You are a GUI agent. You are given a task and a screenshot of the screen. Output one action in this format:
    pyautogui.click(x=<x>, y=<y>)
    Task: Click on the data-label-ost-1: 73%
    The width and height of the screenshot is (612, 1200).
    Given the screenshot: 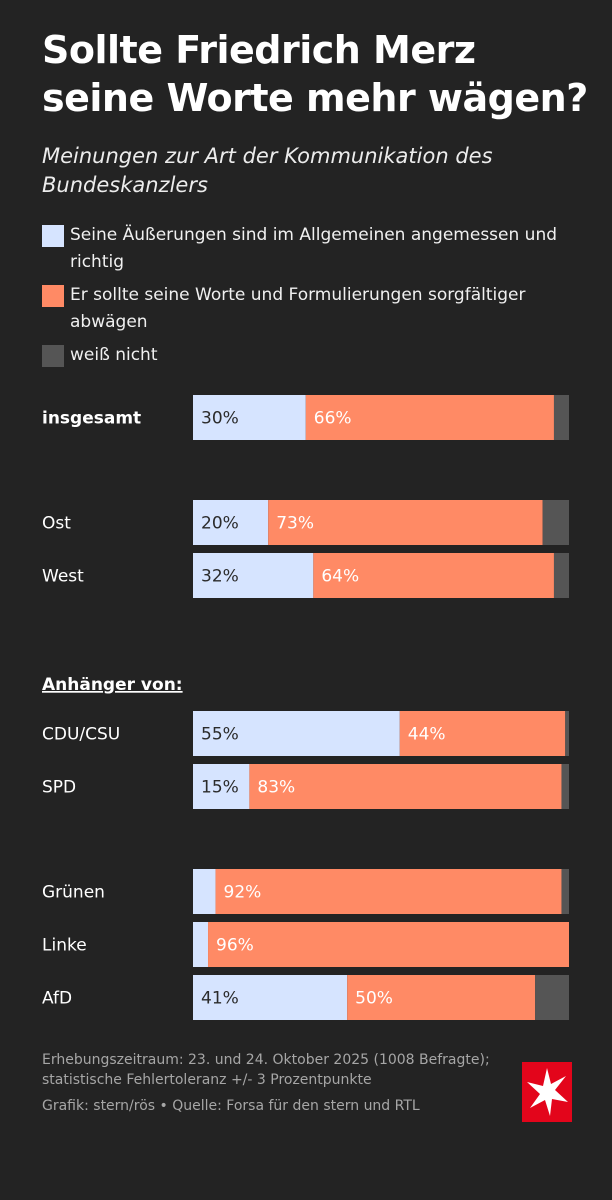 What is the action you would take?
    pyautogui.click(x=295, y=524)
    